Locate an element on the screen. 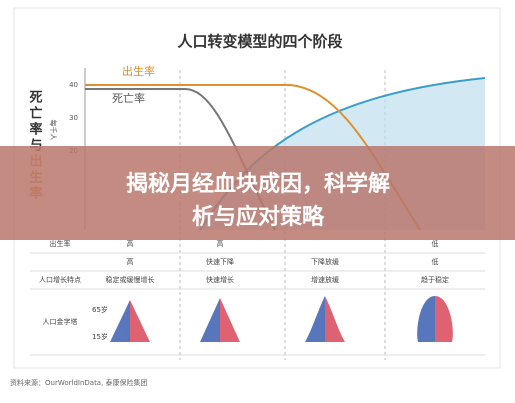  pyramids is located at coordinates (281, 319).